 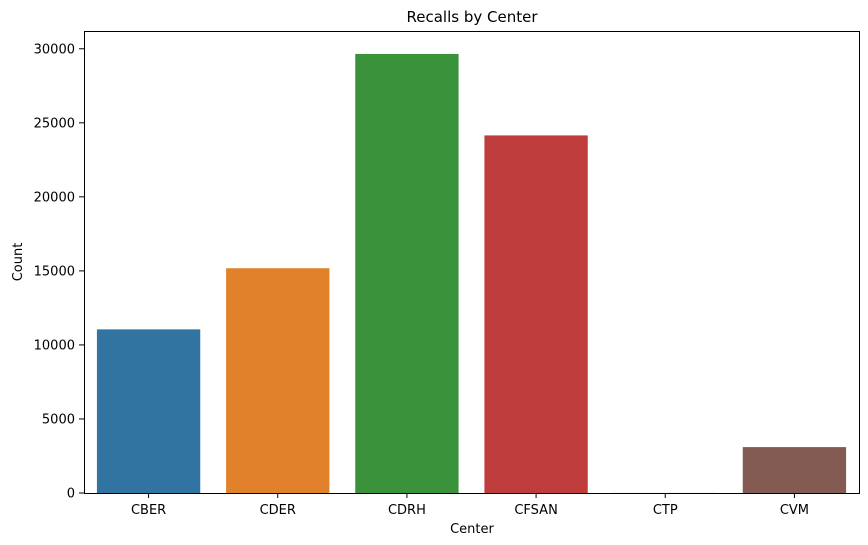 What do you see at coordinates (473, 17) in the screenshot?
I see `chart-title: Recalls by Center` at bounding box center [473, 17].